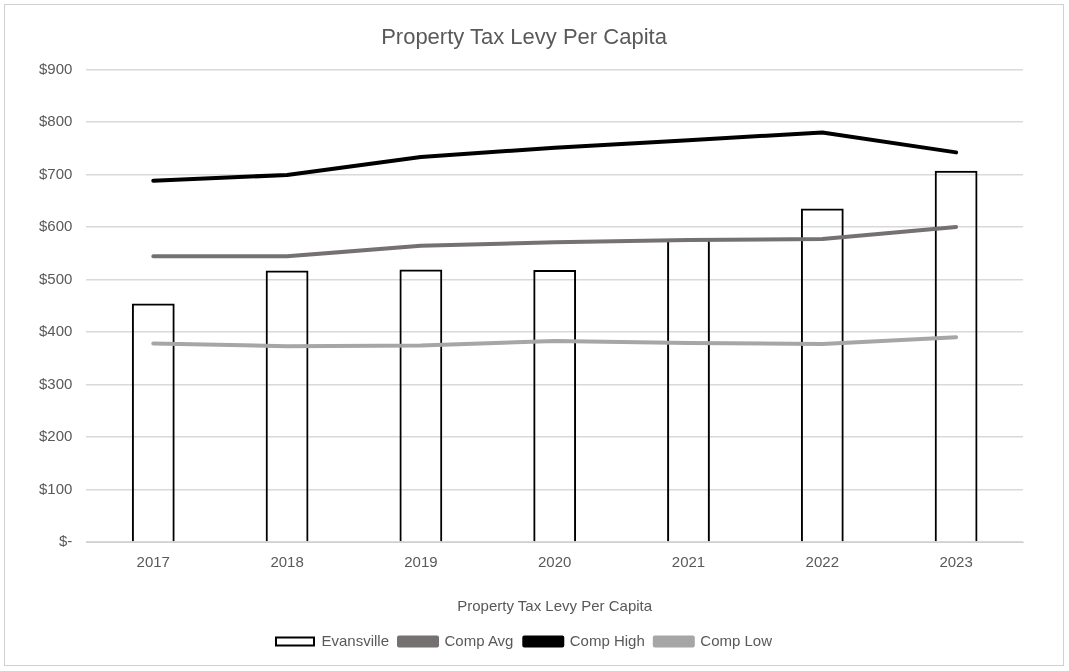 Image resolution: width=1069 pixels, height=671 pixels. What do you see at coordinates (736, 640) in the screenshot?
I see `legend-label: Comp Low` at bounding box center [736, 640].